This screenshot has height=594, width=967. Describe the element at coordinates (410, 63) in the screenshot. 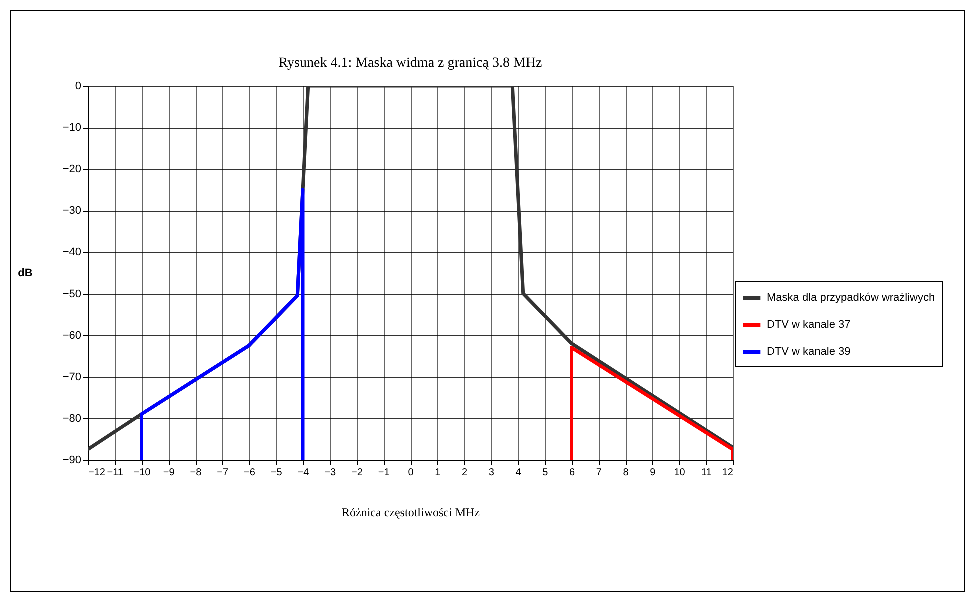

I see `chart-title: Rysunek 4.1: Maska widma z granicą 3.8 MHz` at that location.